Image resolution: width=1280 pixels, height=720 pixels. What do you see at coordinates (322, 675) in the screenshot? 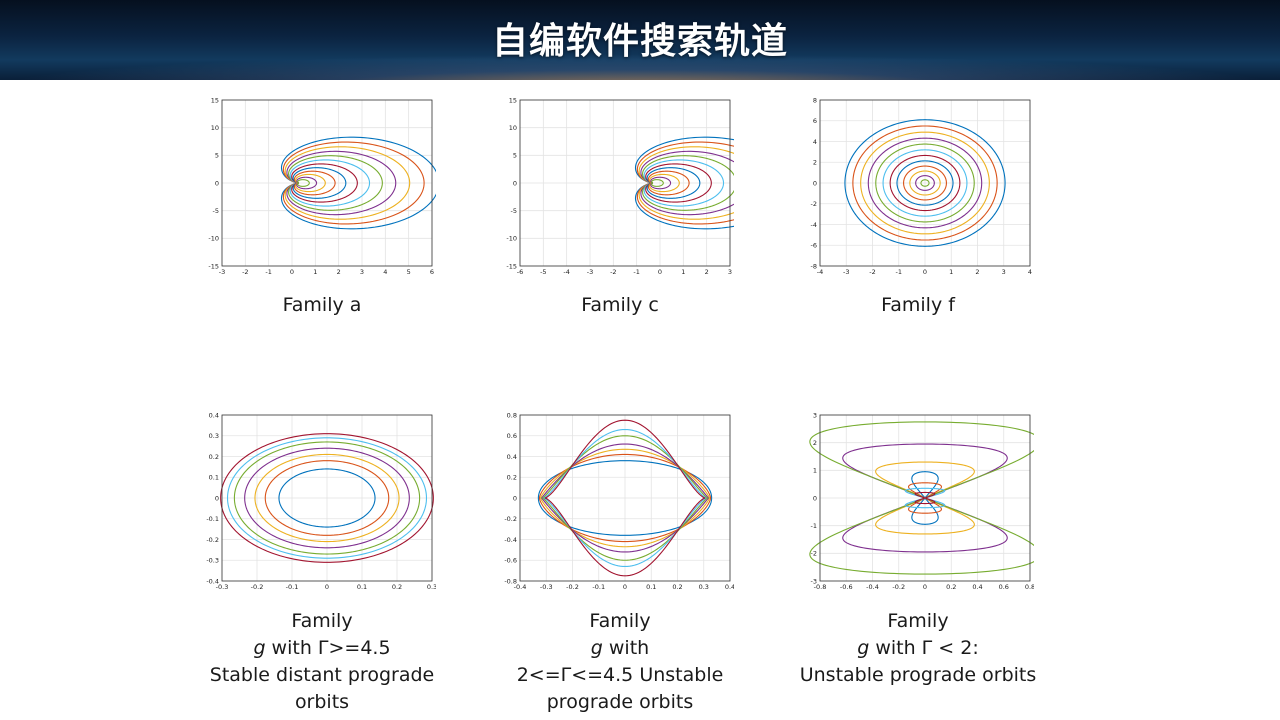
I see `caption-line: Stable distant prograde` at bounding box center [322, 675].